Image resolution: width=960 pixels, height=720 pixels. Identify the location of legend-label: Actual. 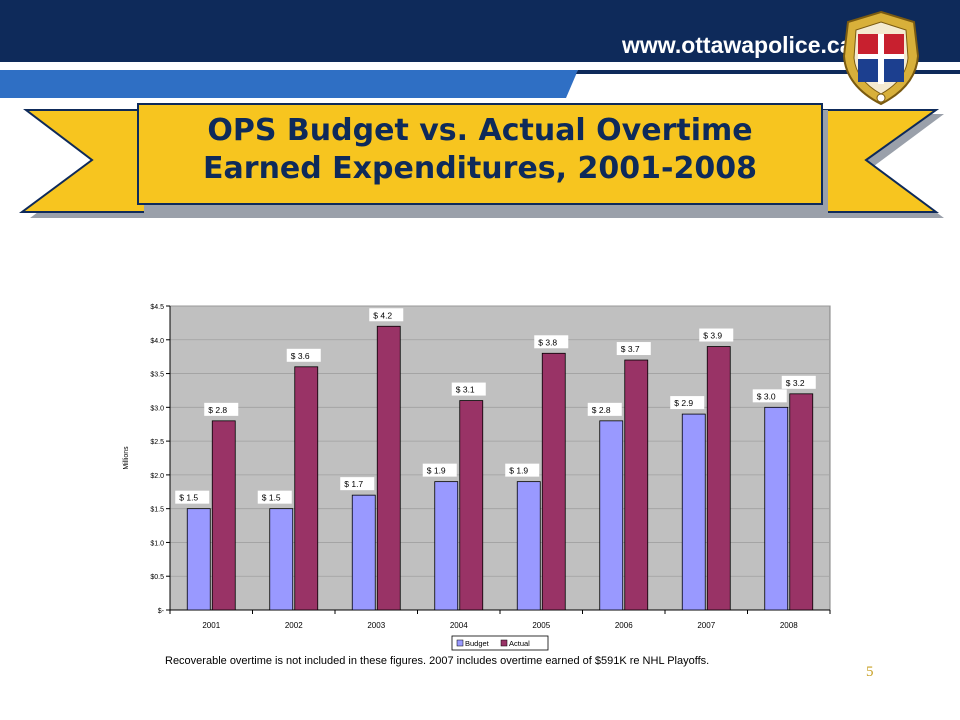
(519, 643).